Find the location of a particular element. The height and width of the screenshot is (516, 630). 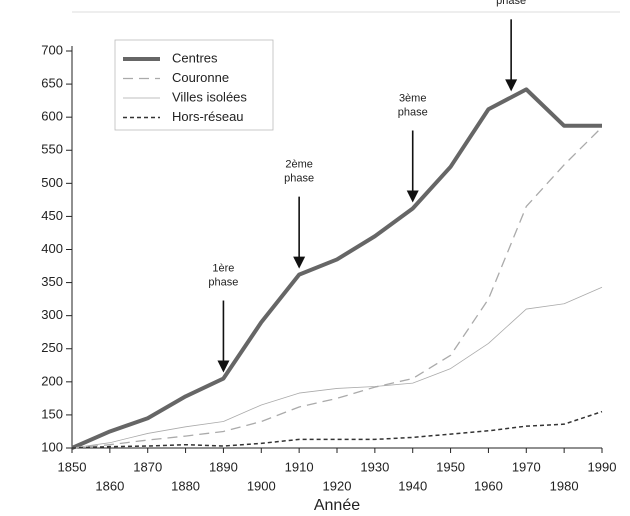

legend-label: Centres is located at coordinates (195, 57).